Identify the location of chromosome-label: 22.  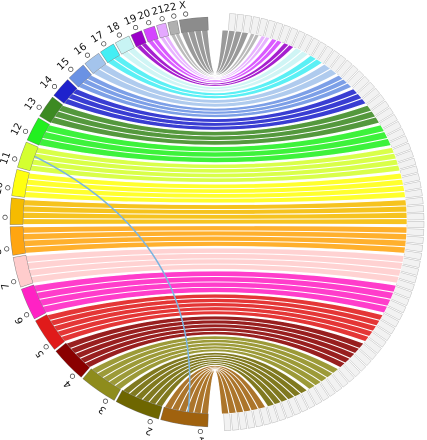
(170, 7).